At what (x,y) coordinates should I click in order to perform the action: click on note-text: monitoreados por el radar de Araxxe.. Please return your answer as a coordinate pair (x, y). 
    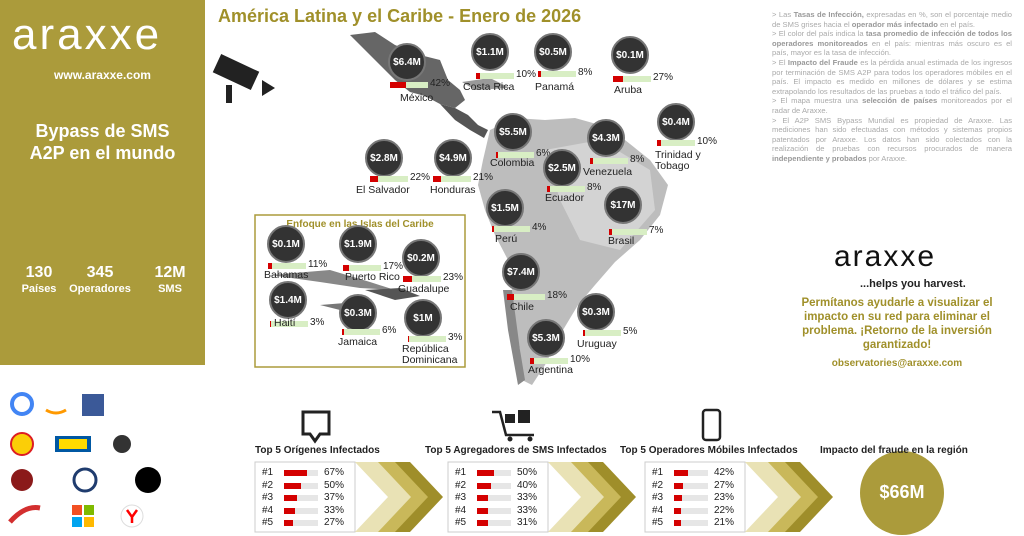
    Looking at the image, I should click on (892, 105).